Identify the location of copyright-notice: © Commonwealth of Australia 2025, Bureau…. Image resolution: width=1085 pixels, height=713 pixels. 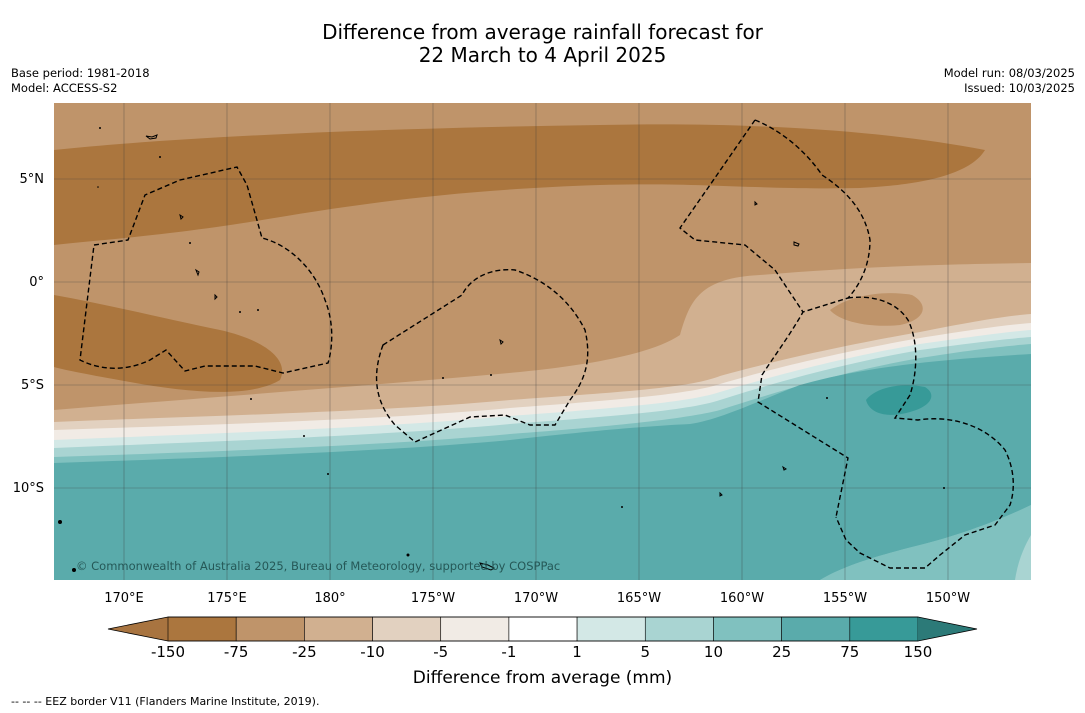
(318, 566).